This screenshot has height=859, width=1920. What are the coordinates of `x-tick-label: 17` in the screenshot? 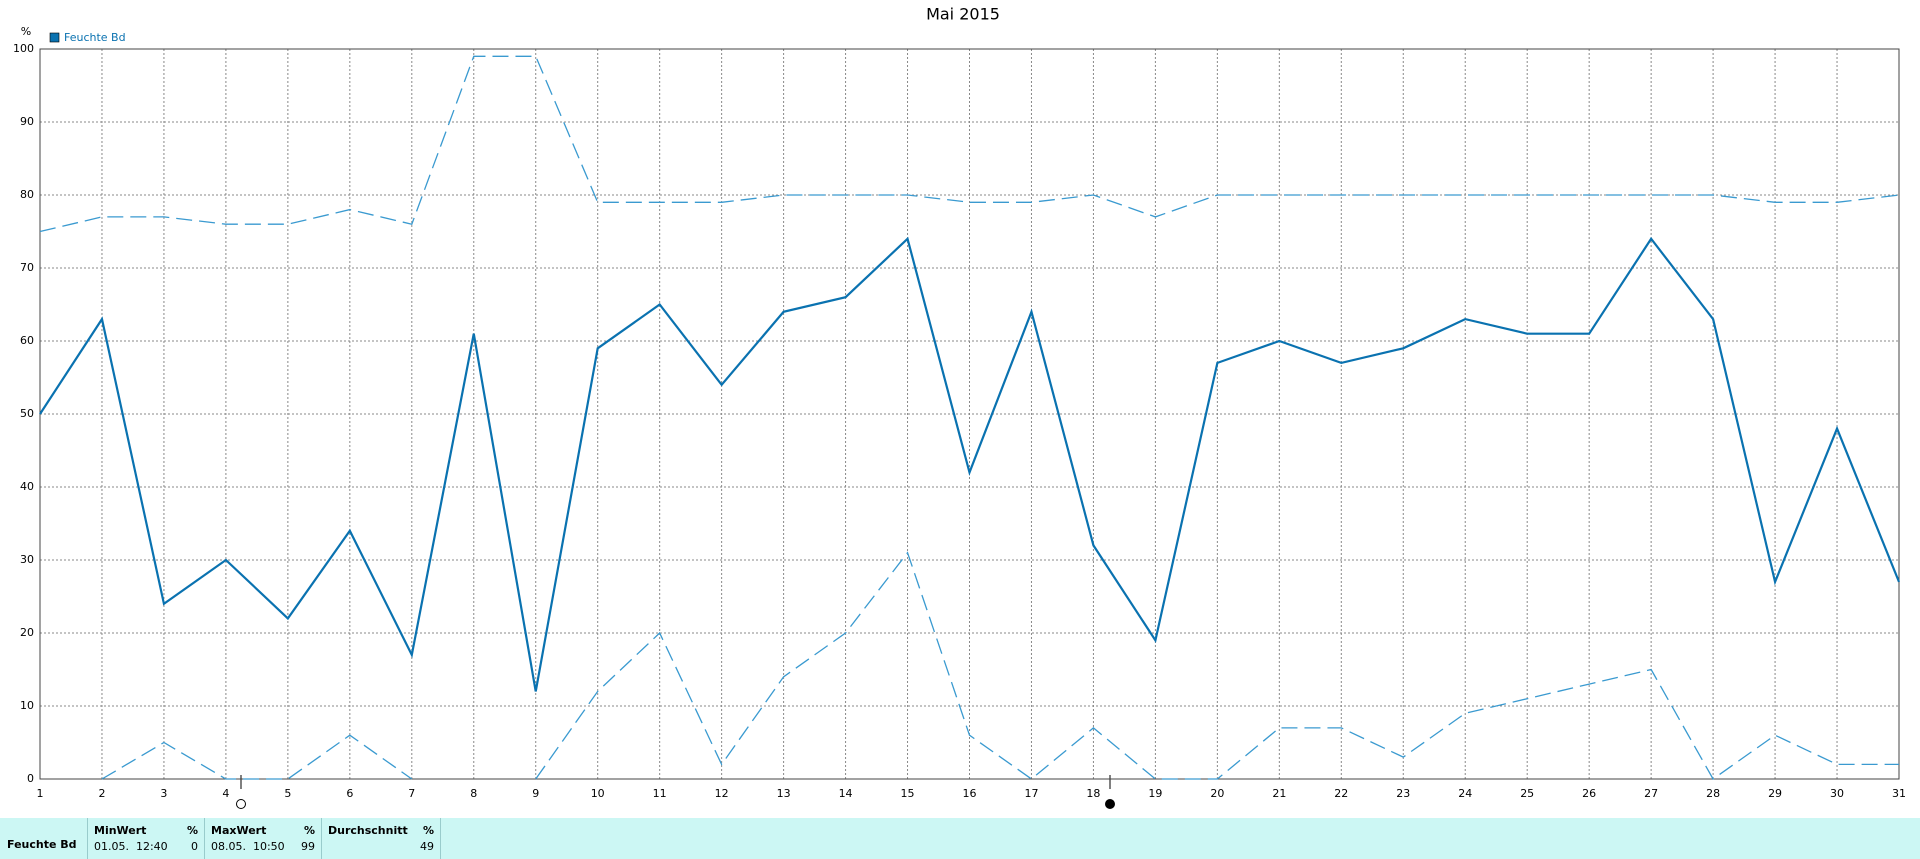 It's located at (1031, 793).